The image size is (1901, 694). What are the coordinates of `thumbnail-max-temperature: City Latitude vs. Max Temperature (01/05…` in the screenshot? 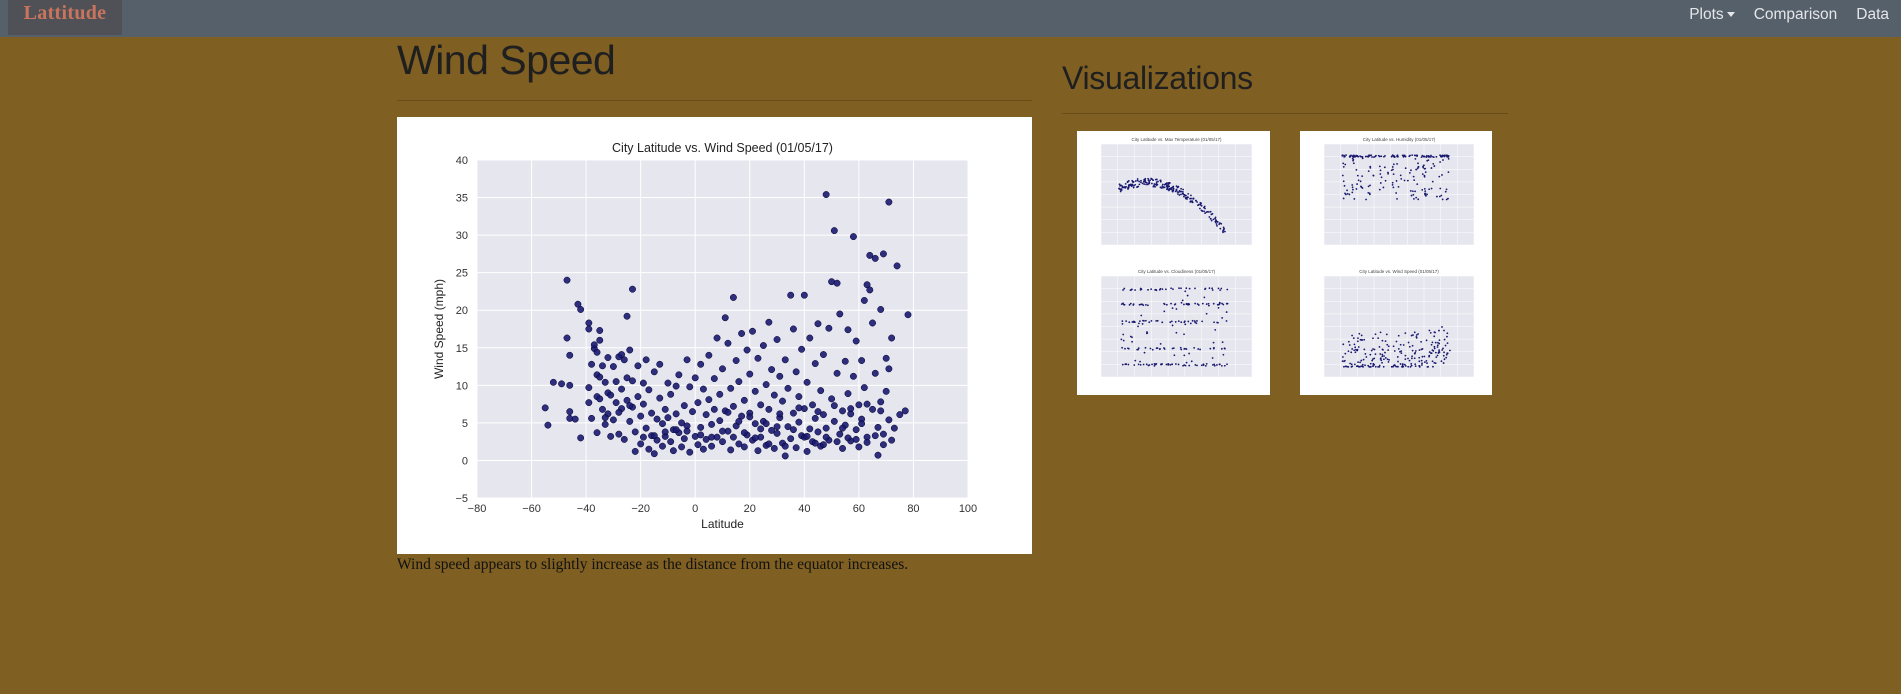 It's located at (1173, 197).